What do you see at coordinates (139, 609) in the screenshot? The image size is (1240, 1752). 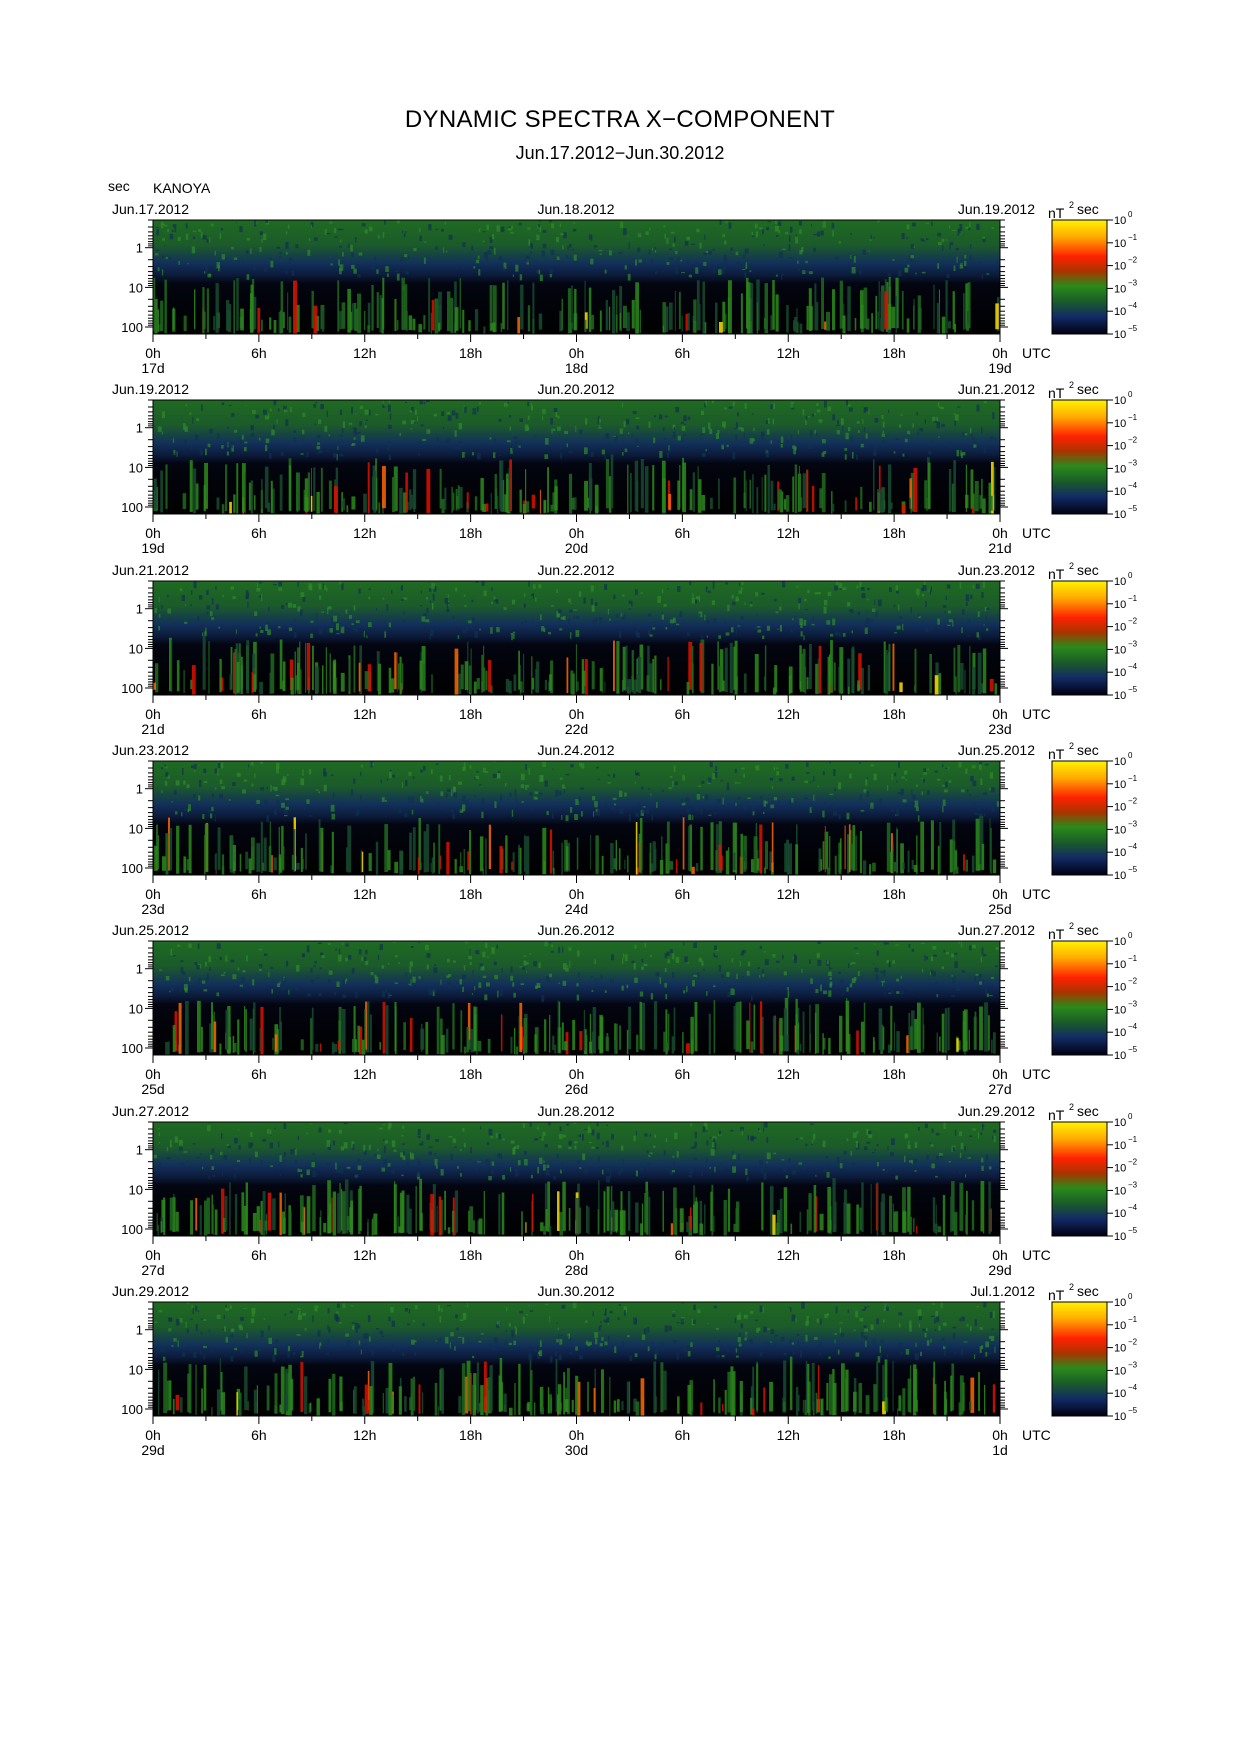 I see `y-tick-label: 1` at bounding box center [139, 609].